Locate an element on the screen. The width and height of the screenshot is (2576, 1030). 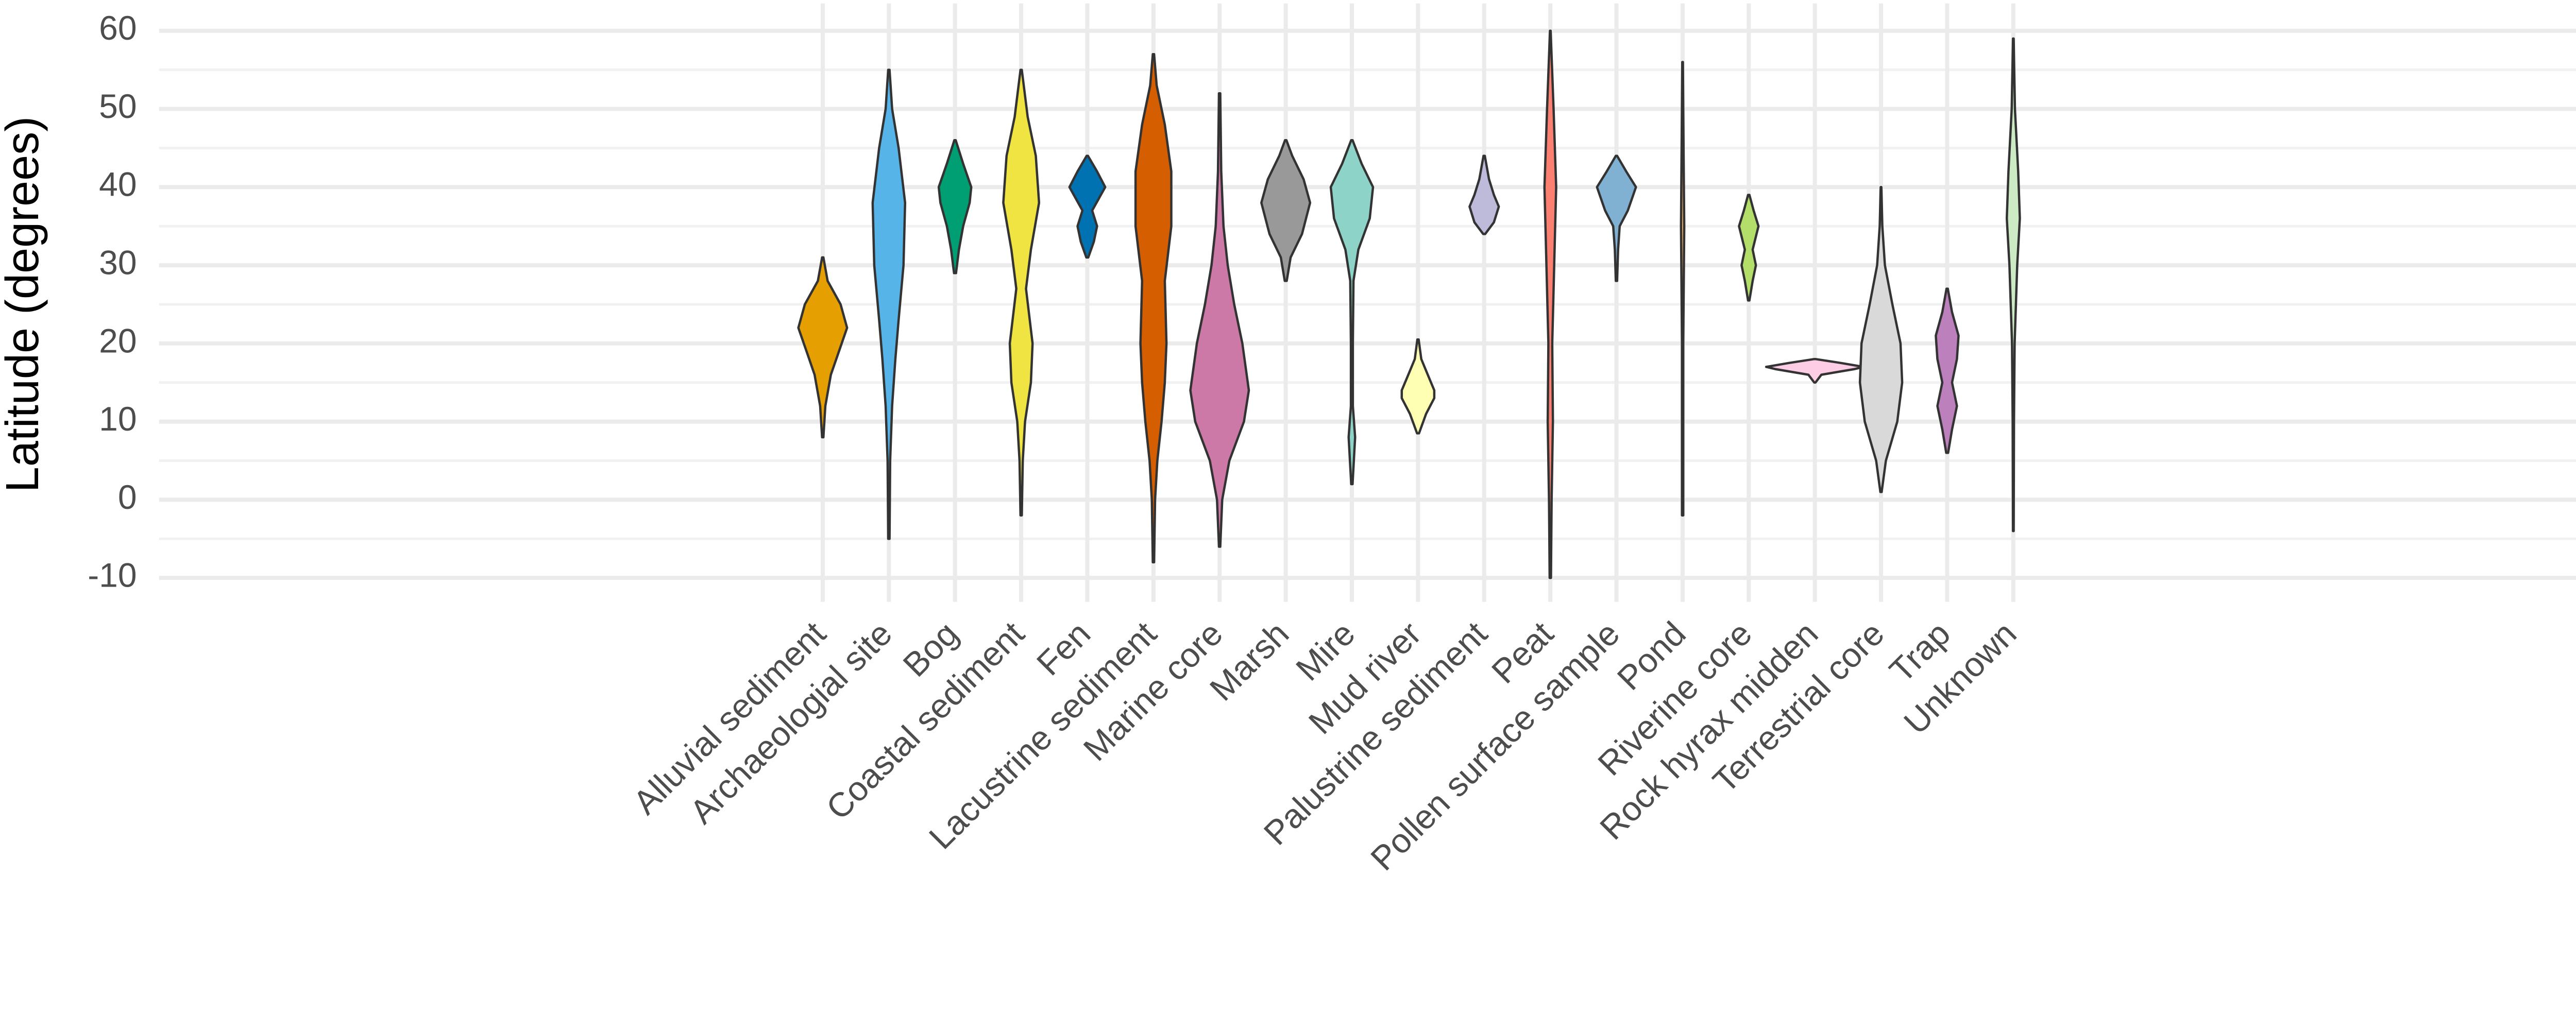
y-tick-label: -10 is located at coordinates (112, 575).